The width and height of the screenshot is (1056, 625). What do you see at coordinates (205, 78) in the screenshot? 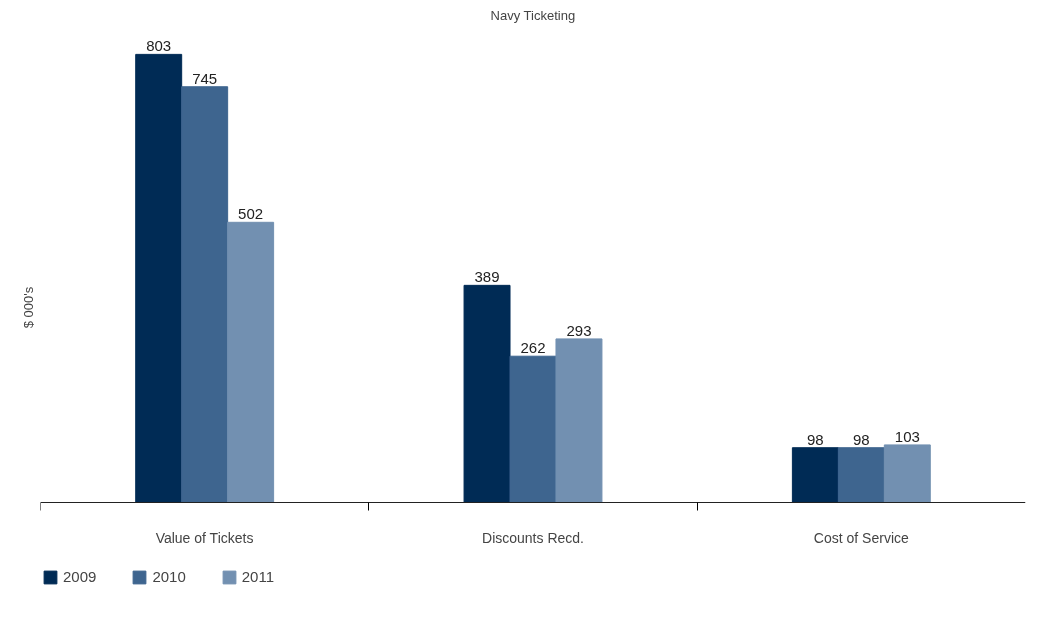
I see `data-label: 745` at bounding box center [205, 78].